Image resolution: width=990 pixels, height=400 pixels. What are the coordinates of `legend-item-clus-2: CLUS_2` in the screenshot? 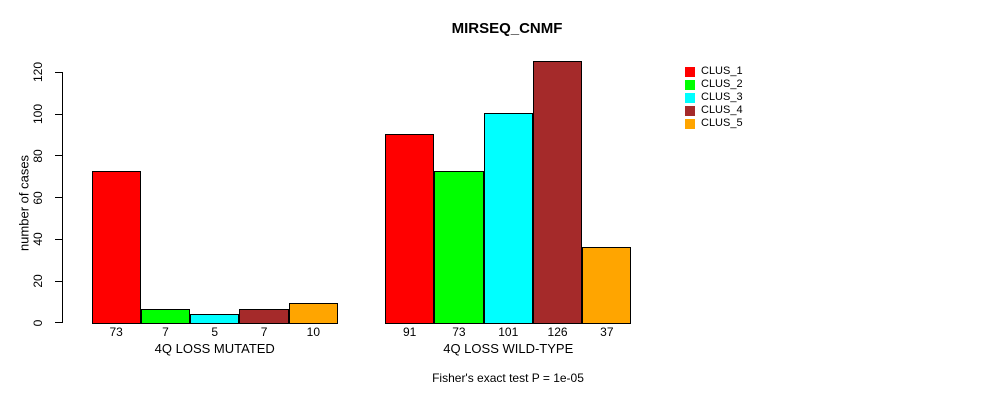 It's located at (714, 84).